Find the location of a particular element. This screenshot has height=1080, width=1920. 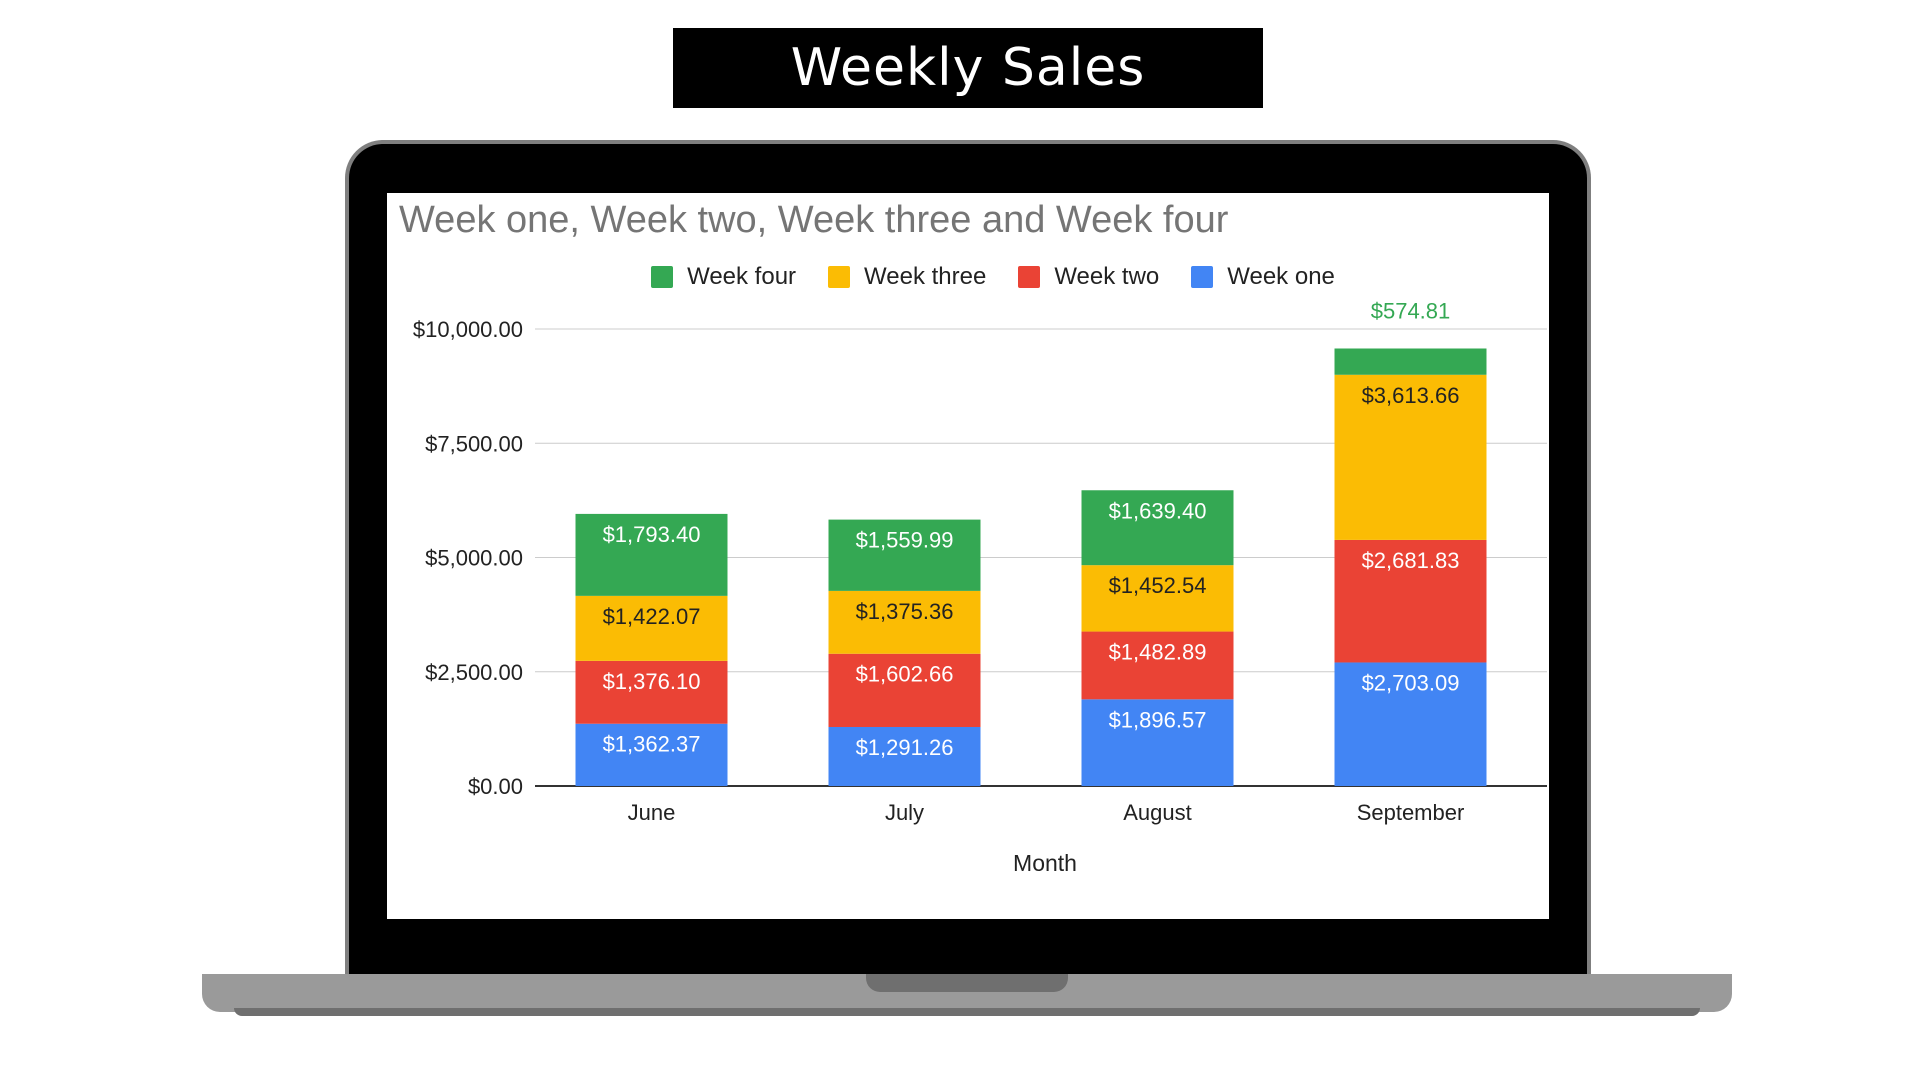

banner-title: Weekly Sales is located at coordinates (968, 68).